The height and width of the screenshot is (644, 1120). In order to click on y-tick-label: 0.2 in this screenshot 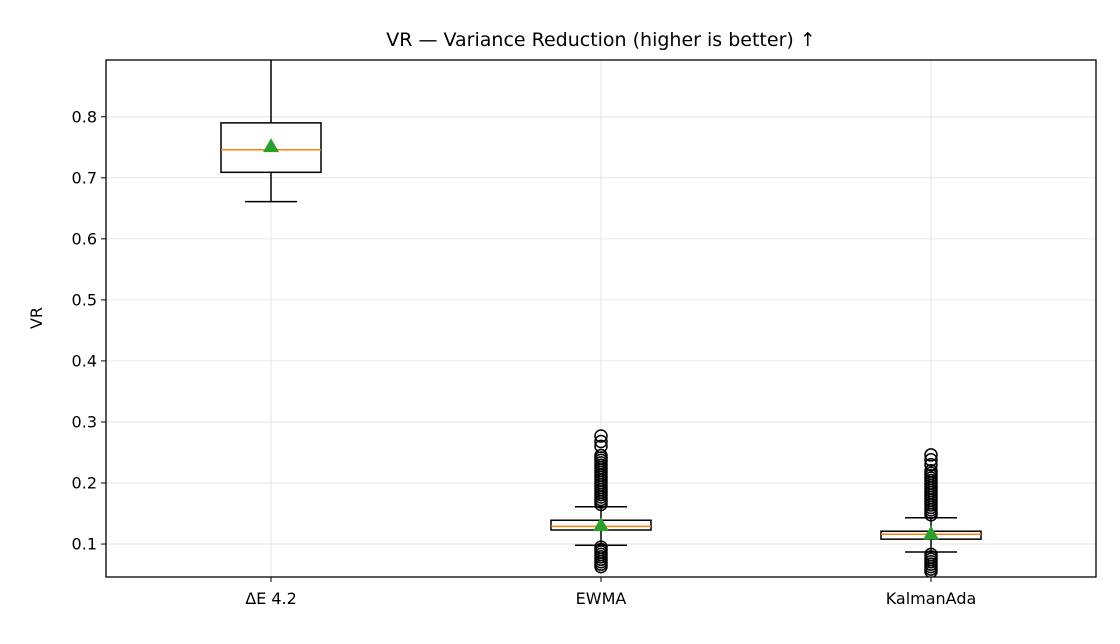, I will do `click(84, 483)`.